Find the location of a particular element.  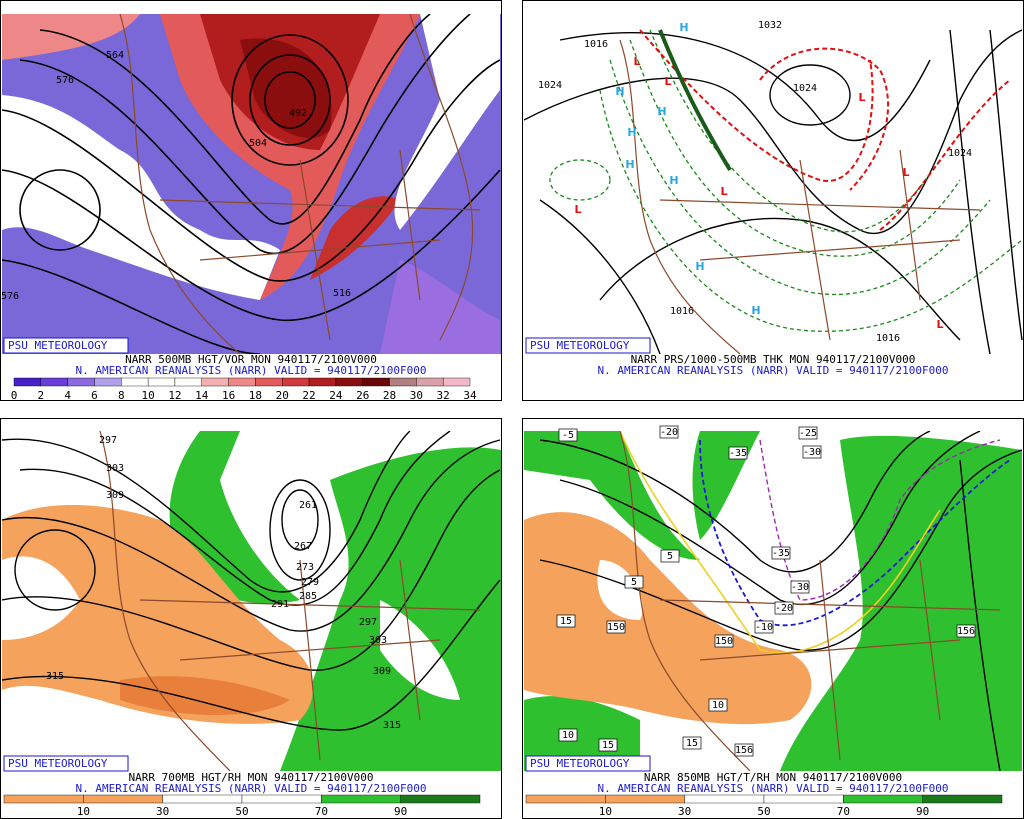

contour-label: 15 is located at coordinates (692, 743).